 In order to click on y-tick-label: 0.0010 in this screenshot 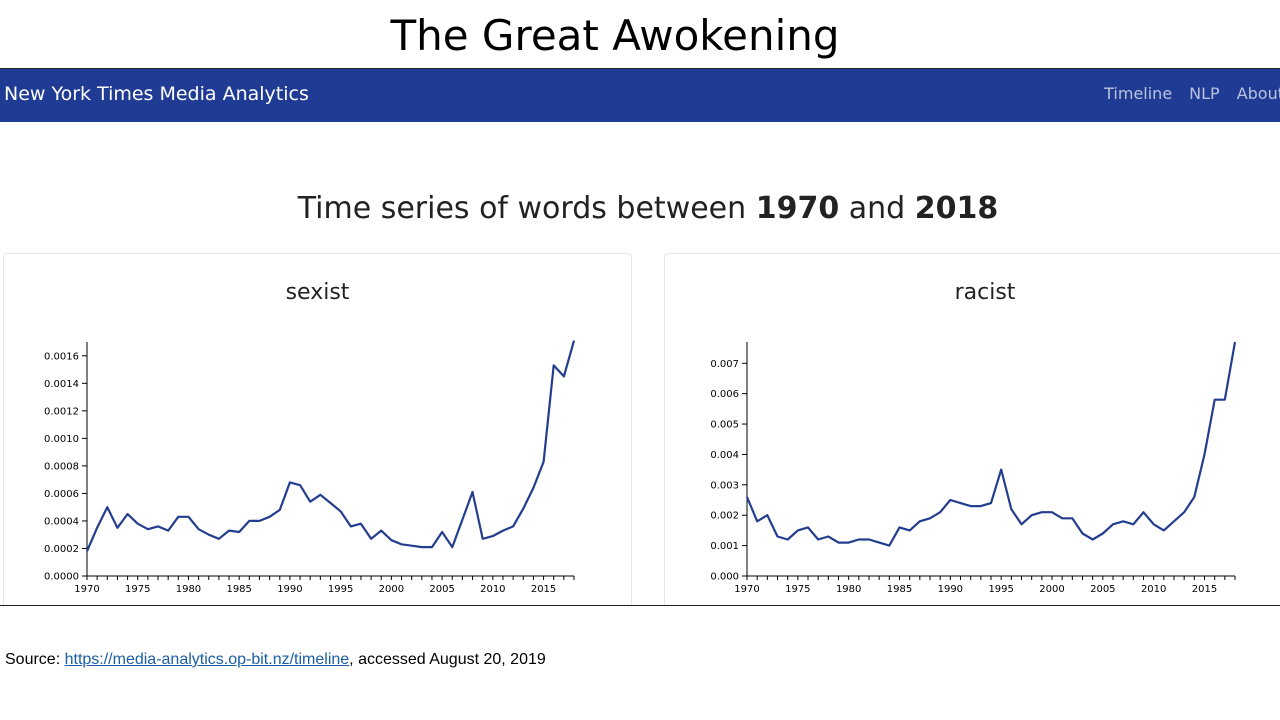, I will do `click(61, 439)`.